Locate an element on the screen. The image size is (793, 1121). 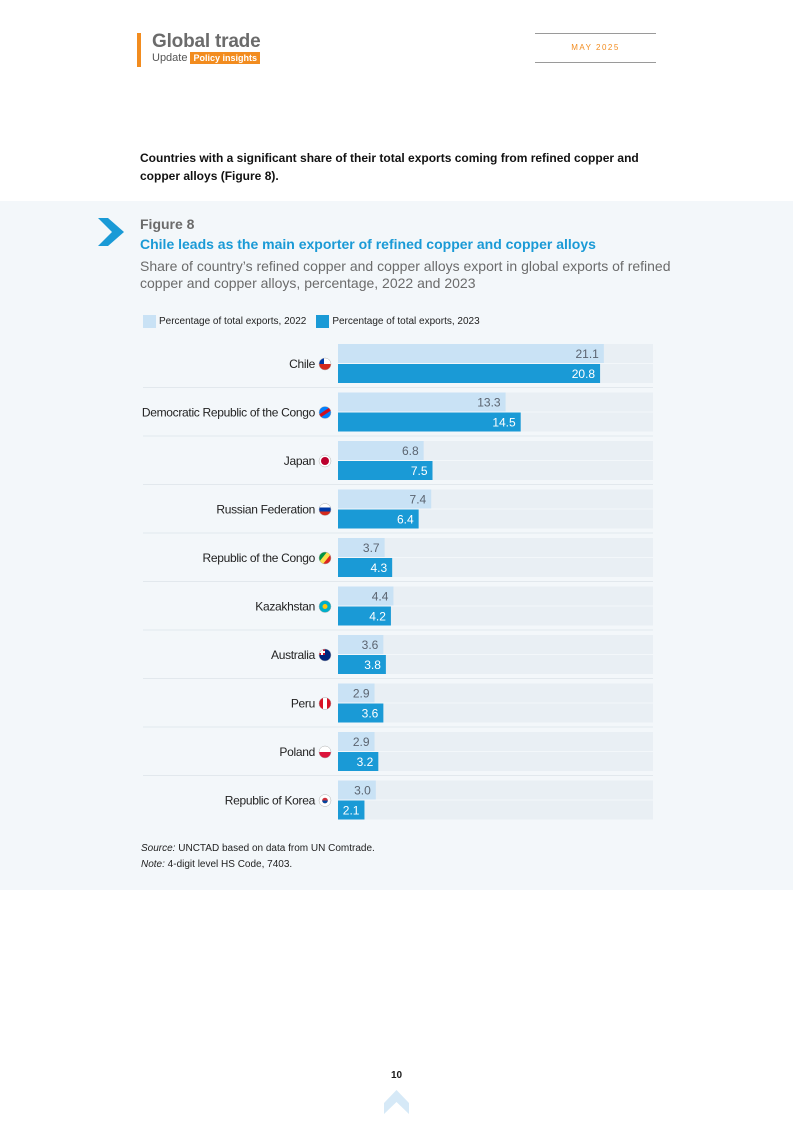
note-label: Note: is located at coordinates (153, 864).